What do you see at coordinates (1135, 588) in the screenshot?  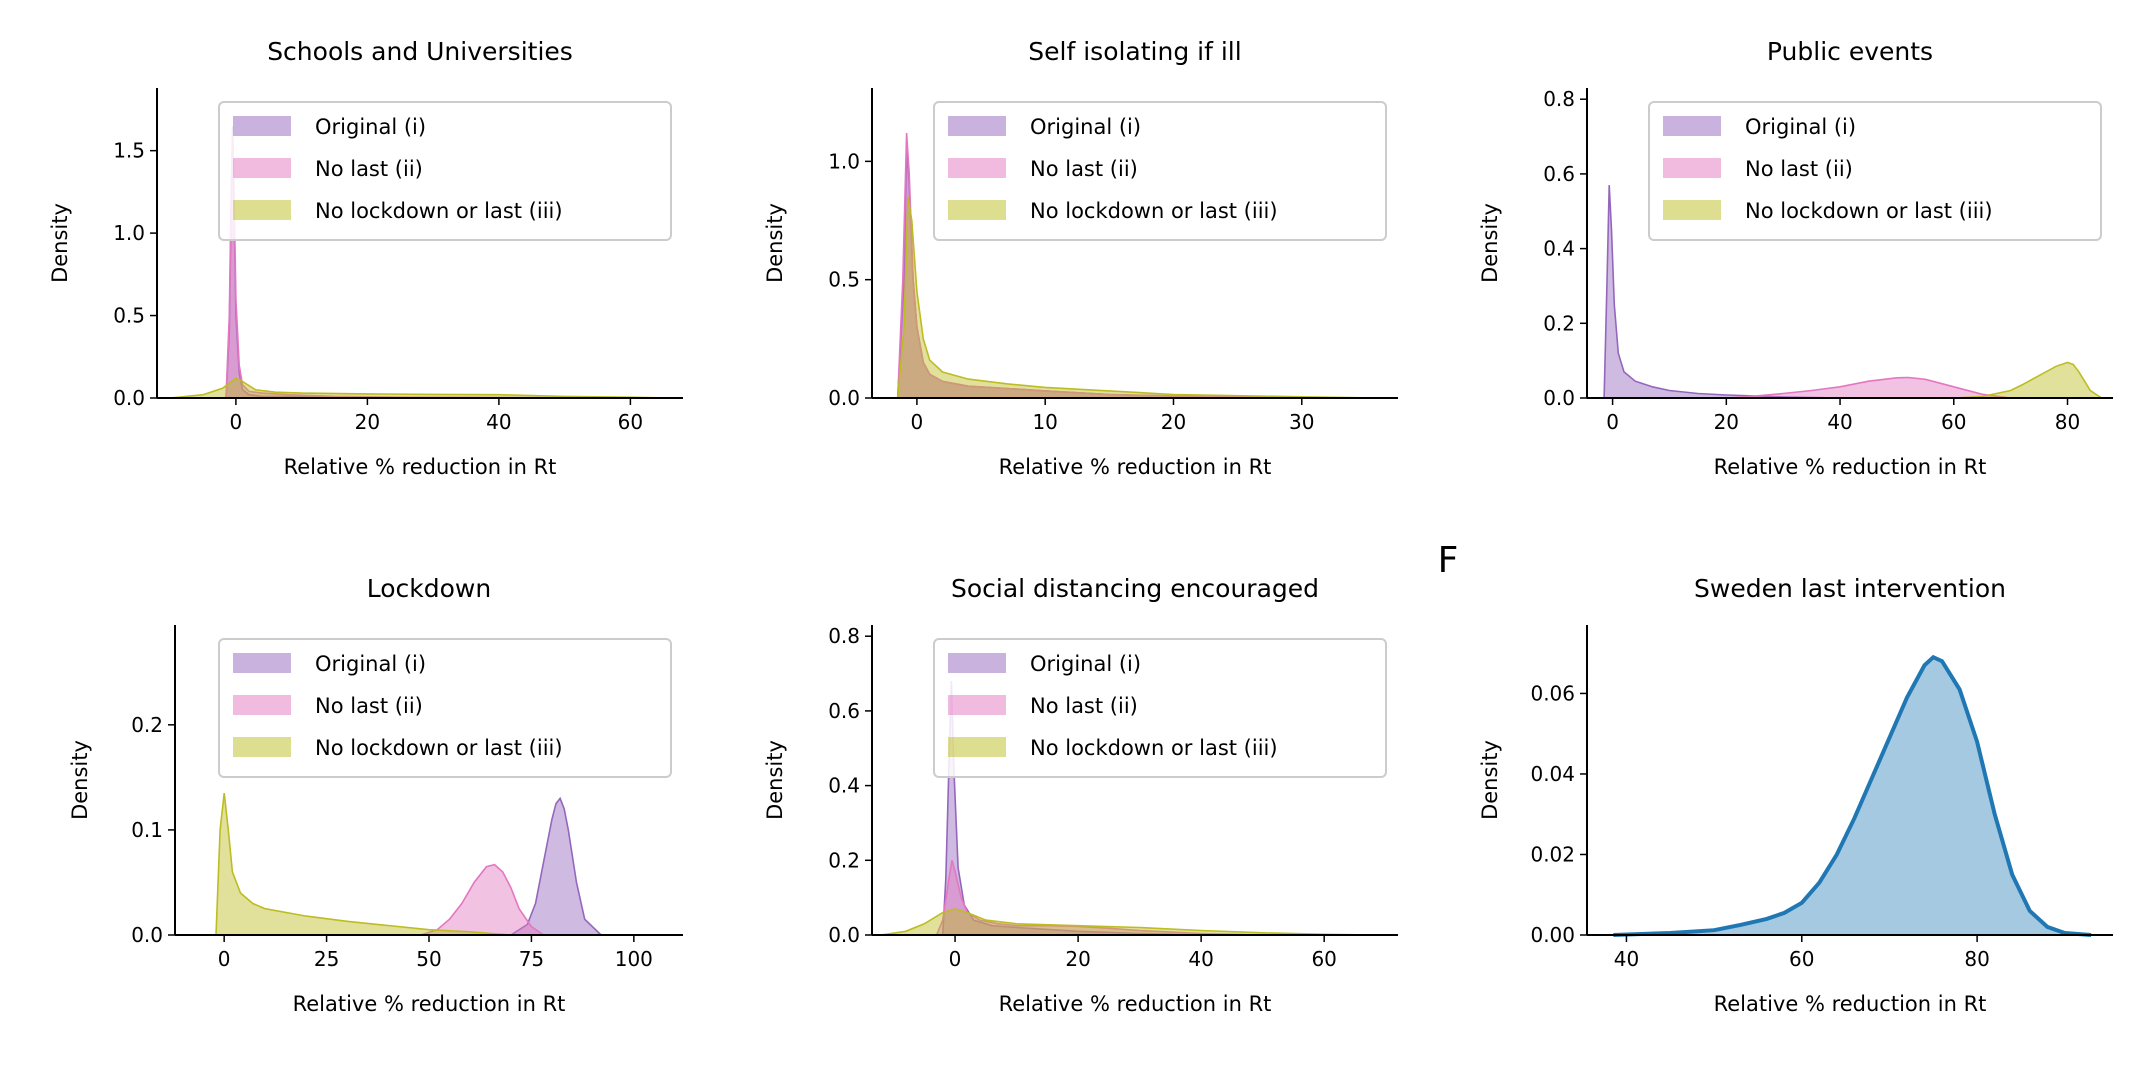 I see `subplot-title: Social distancing encouraged` at bounding box center [1135, 588].